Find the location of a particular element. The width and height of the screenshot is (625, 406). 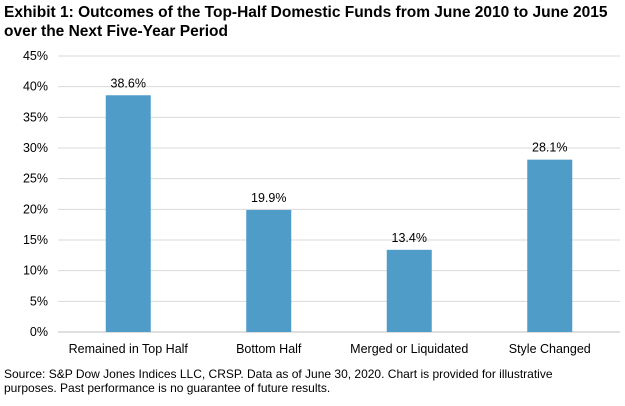

y-tick-label: 40% is located at coordinates (35, 87).